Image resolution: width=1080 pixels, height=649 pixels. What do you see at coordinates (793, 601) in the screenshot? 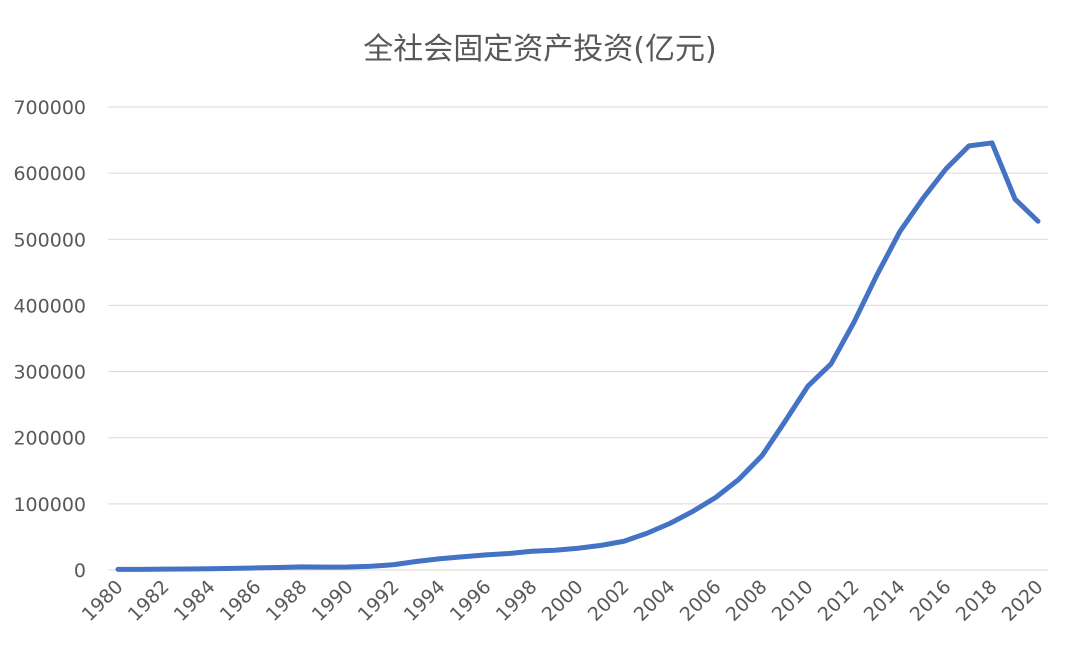
I see `x-tick-label: 2010` at bounding box center [793, 601].